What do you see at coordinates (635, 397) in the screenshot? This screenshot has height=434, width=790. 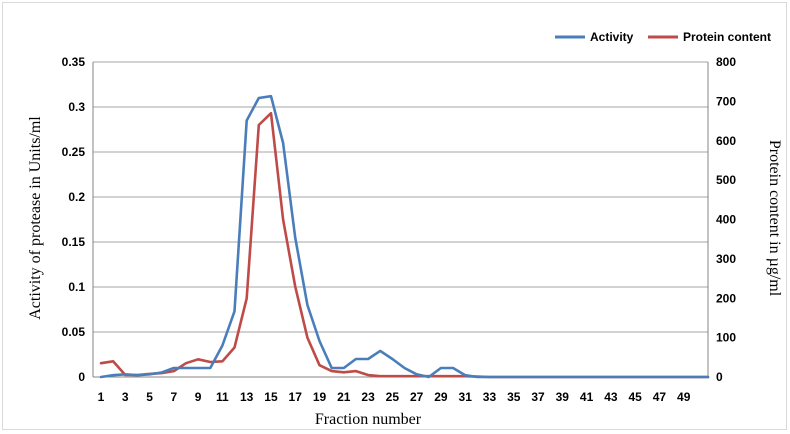 I see `x-tick-label: 45` at bounding box center [635, 397].